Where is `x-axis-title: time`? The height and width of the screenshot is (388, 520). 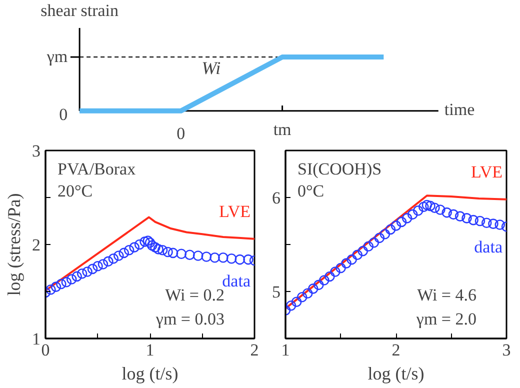 x-axis-title: time is located at coordinates (459, 109).